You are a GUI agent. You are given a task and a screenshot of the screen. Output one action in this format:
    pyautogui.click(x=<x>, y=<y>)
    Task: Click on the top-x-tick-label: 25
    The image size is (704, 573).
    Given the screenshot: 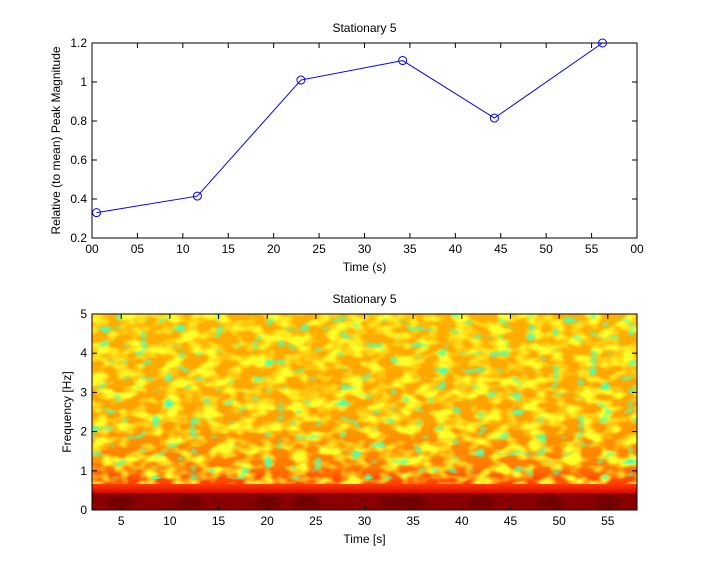 What is the action you would take?
    pyautogui.click(x=319, y=249)
    